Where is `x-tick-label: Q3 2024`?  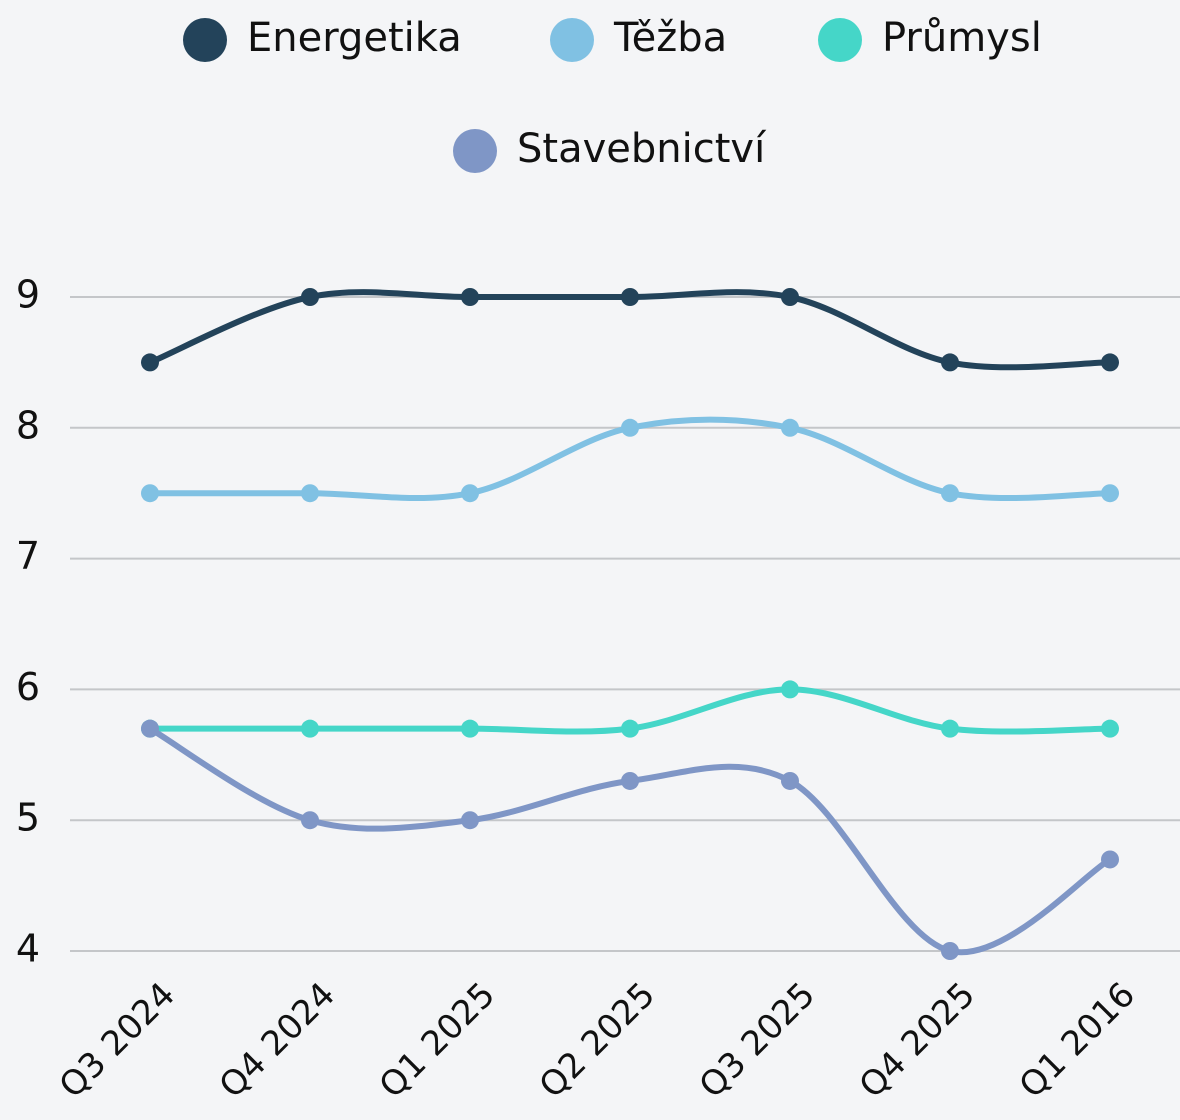 x-tick-label: Q3 2024 is located at coordinates (117, 1040).